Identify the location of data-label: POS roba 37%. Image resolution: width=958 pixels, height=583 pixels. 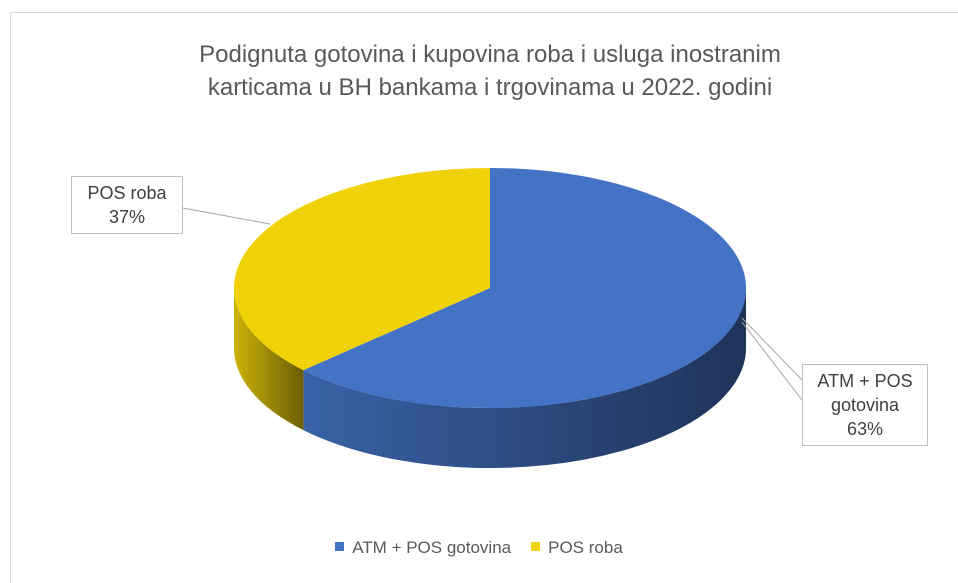
(127, 205).